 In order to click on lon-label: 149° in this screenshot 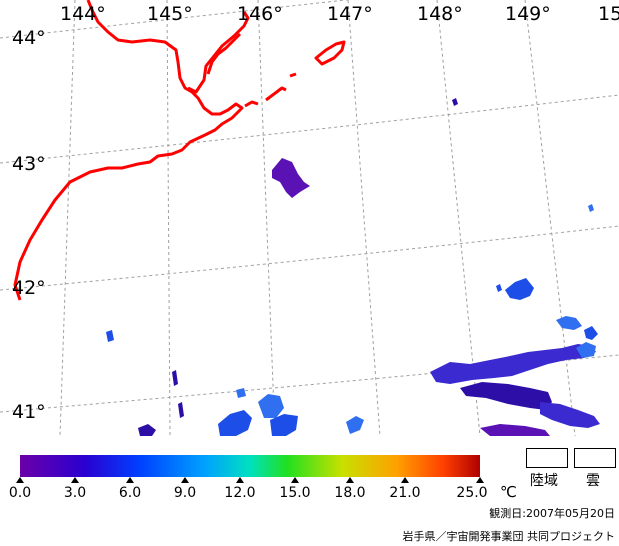, I will do `click(528, 14)`.